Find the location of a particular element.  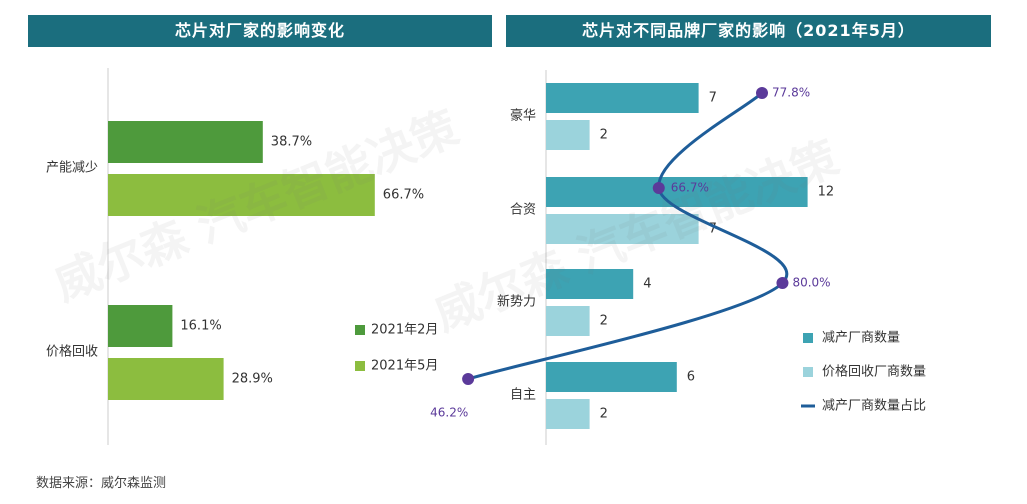

left-category-label: 产能减少 is located at coordinates (72, 168).